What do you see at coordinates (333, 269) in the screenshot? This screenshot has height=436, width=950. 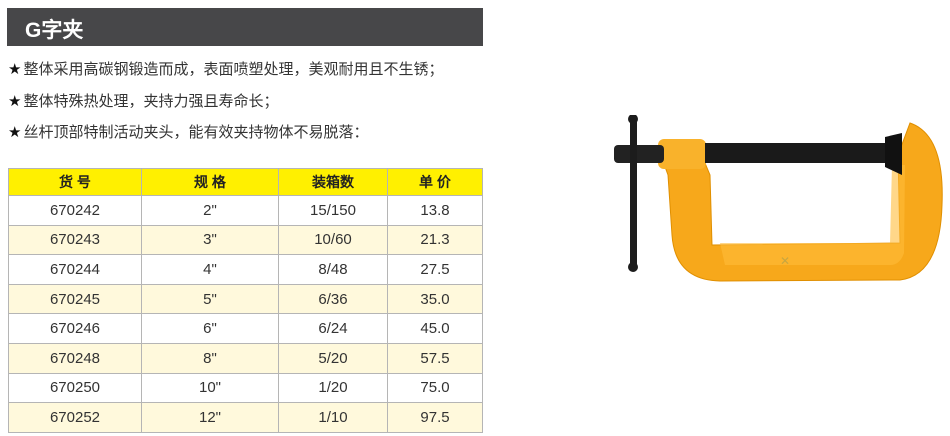 I see `cell-carton-qty: 8/48` at bounding box center [333, 269].